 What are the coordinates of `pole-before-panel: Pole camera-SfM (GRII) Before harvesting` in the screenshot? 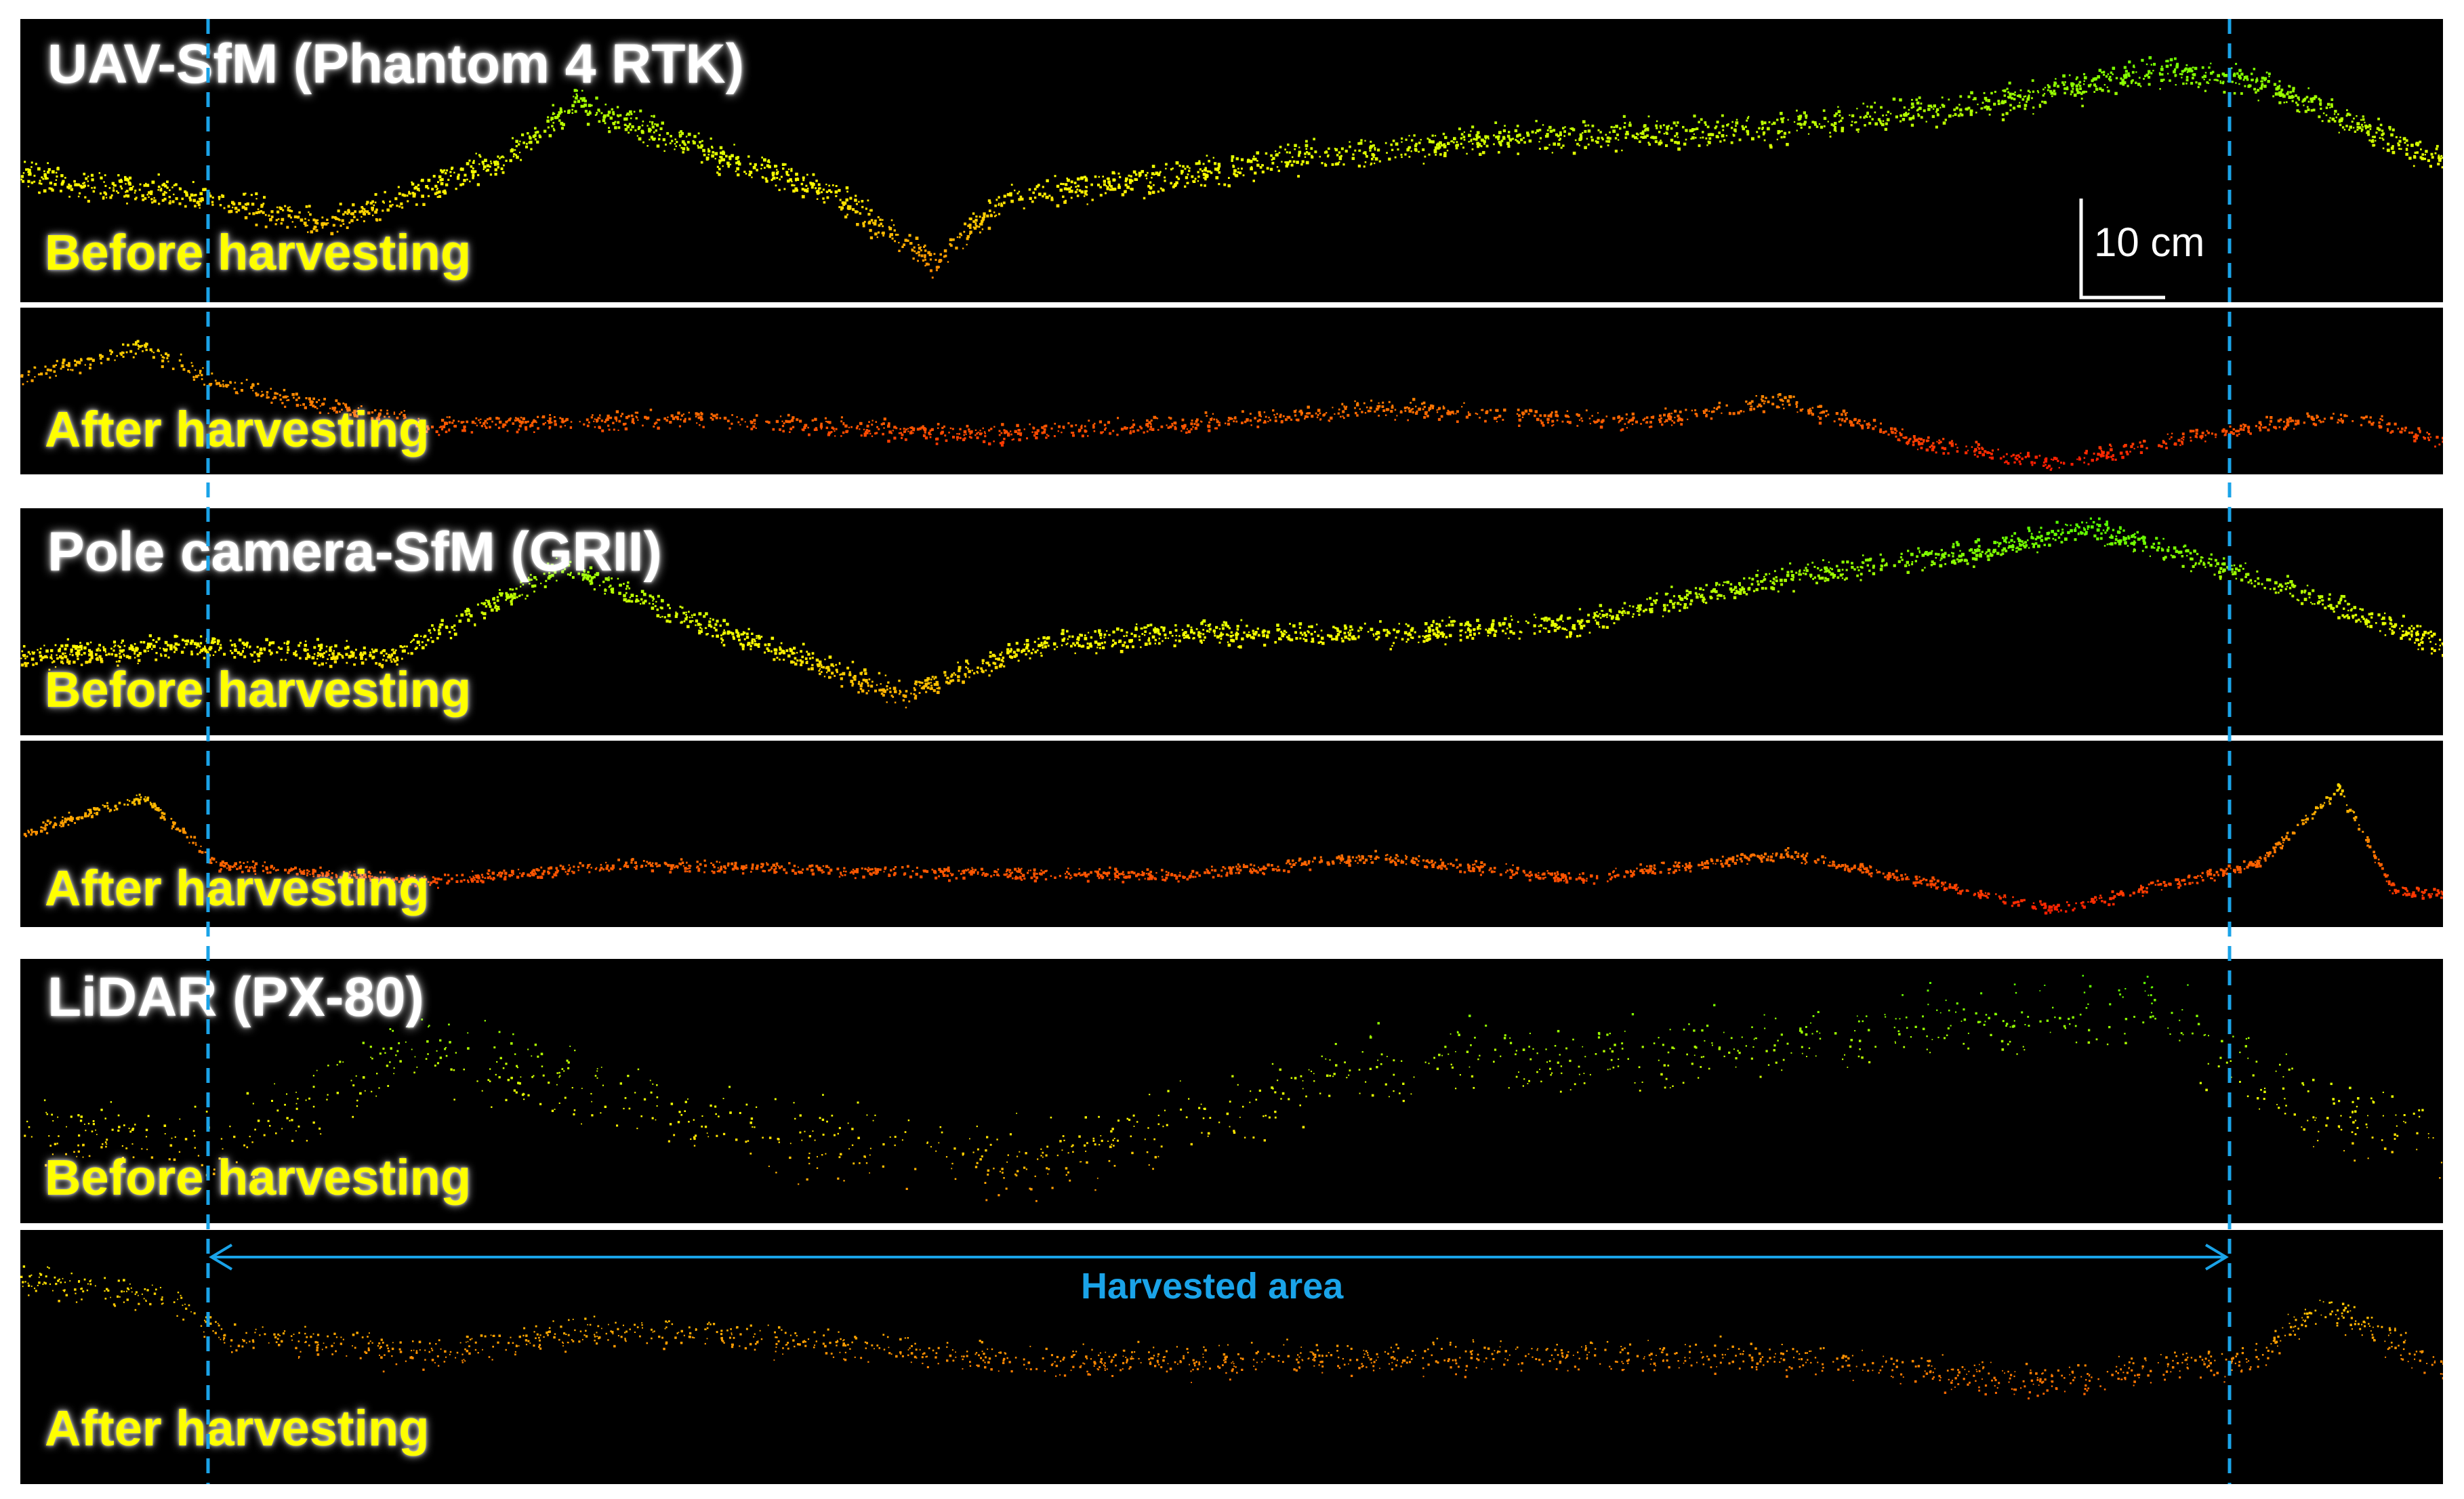 It's located at (1231, 622).